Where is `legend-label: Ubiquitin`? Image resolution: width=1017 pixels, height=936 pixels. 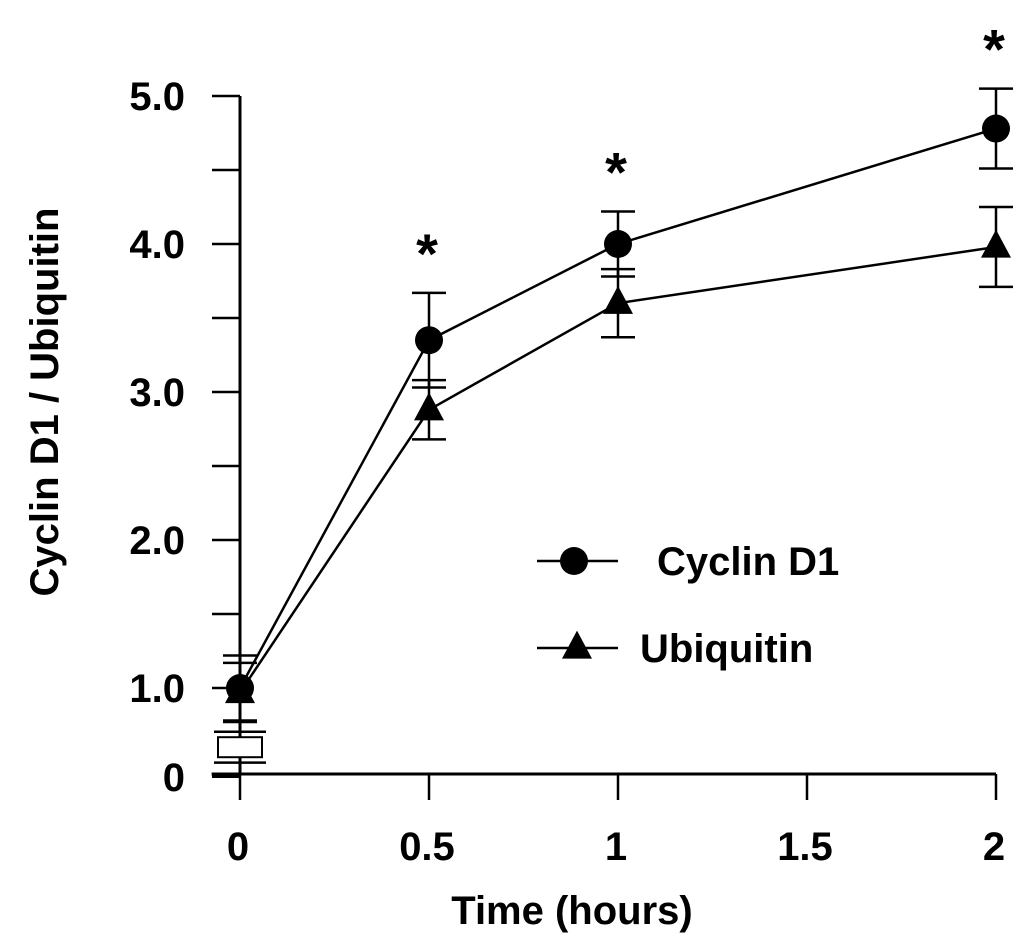
legend-label: Ubiquitin is located at coordinates (726, 649).